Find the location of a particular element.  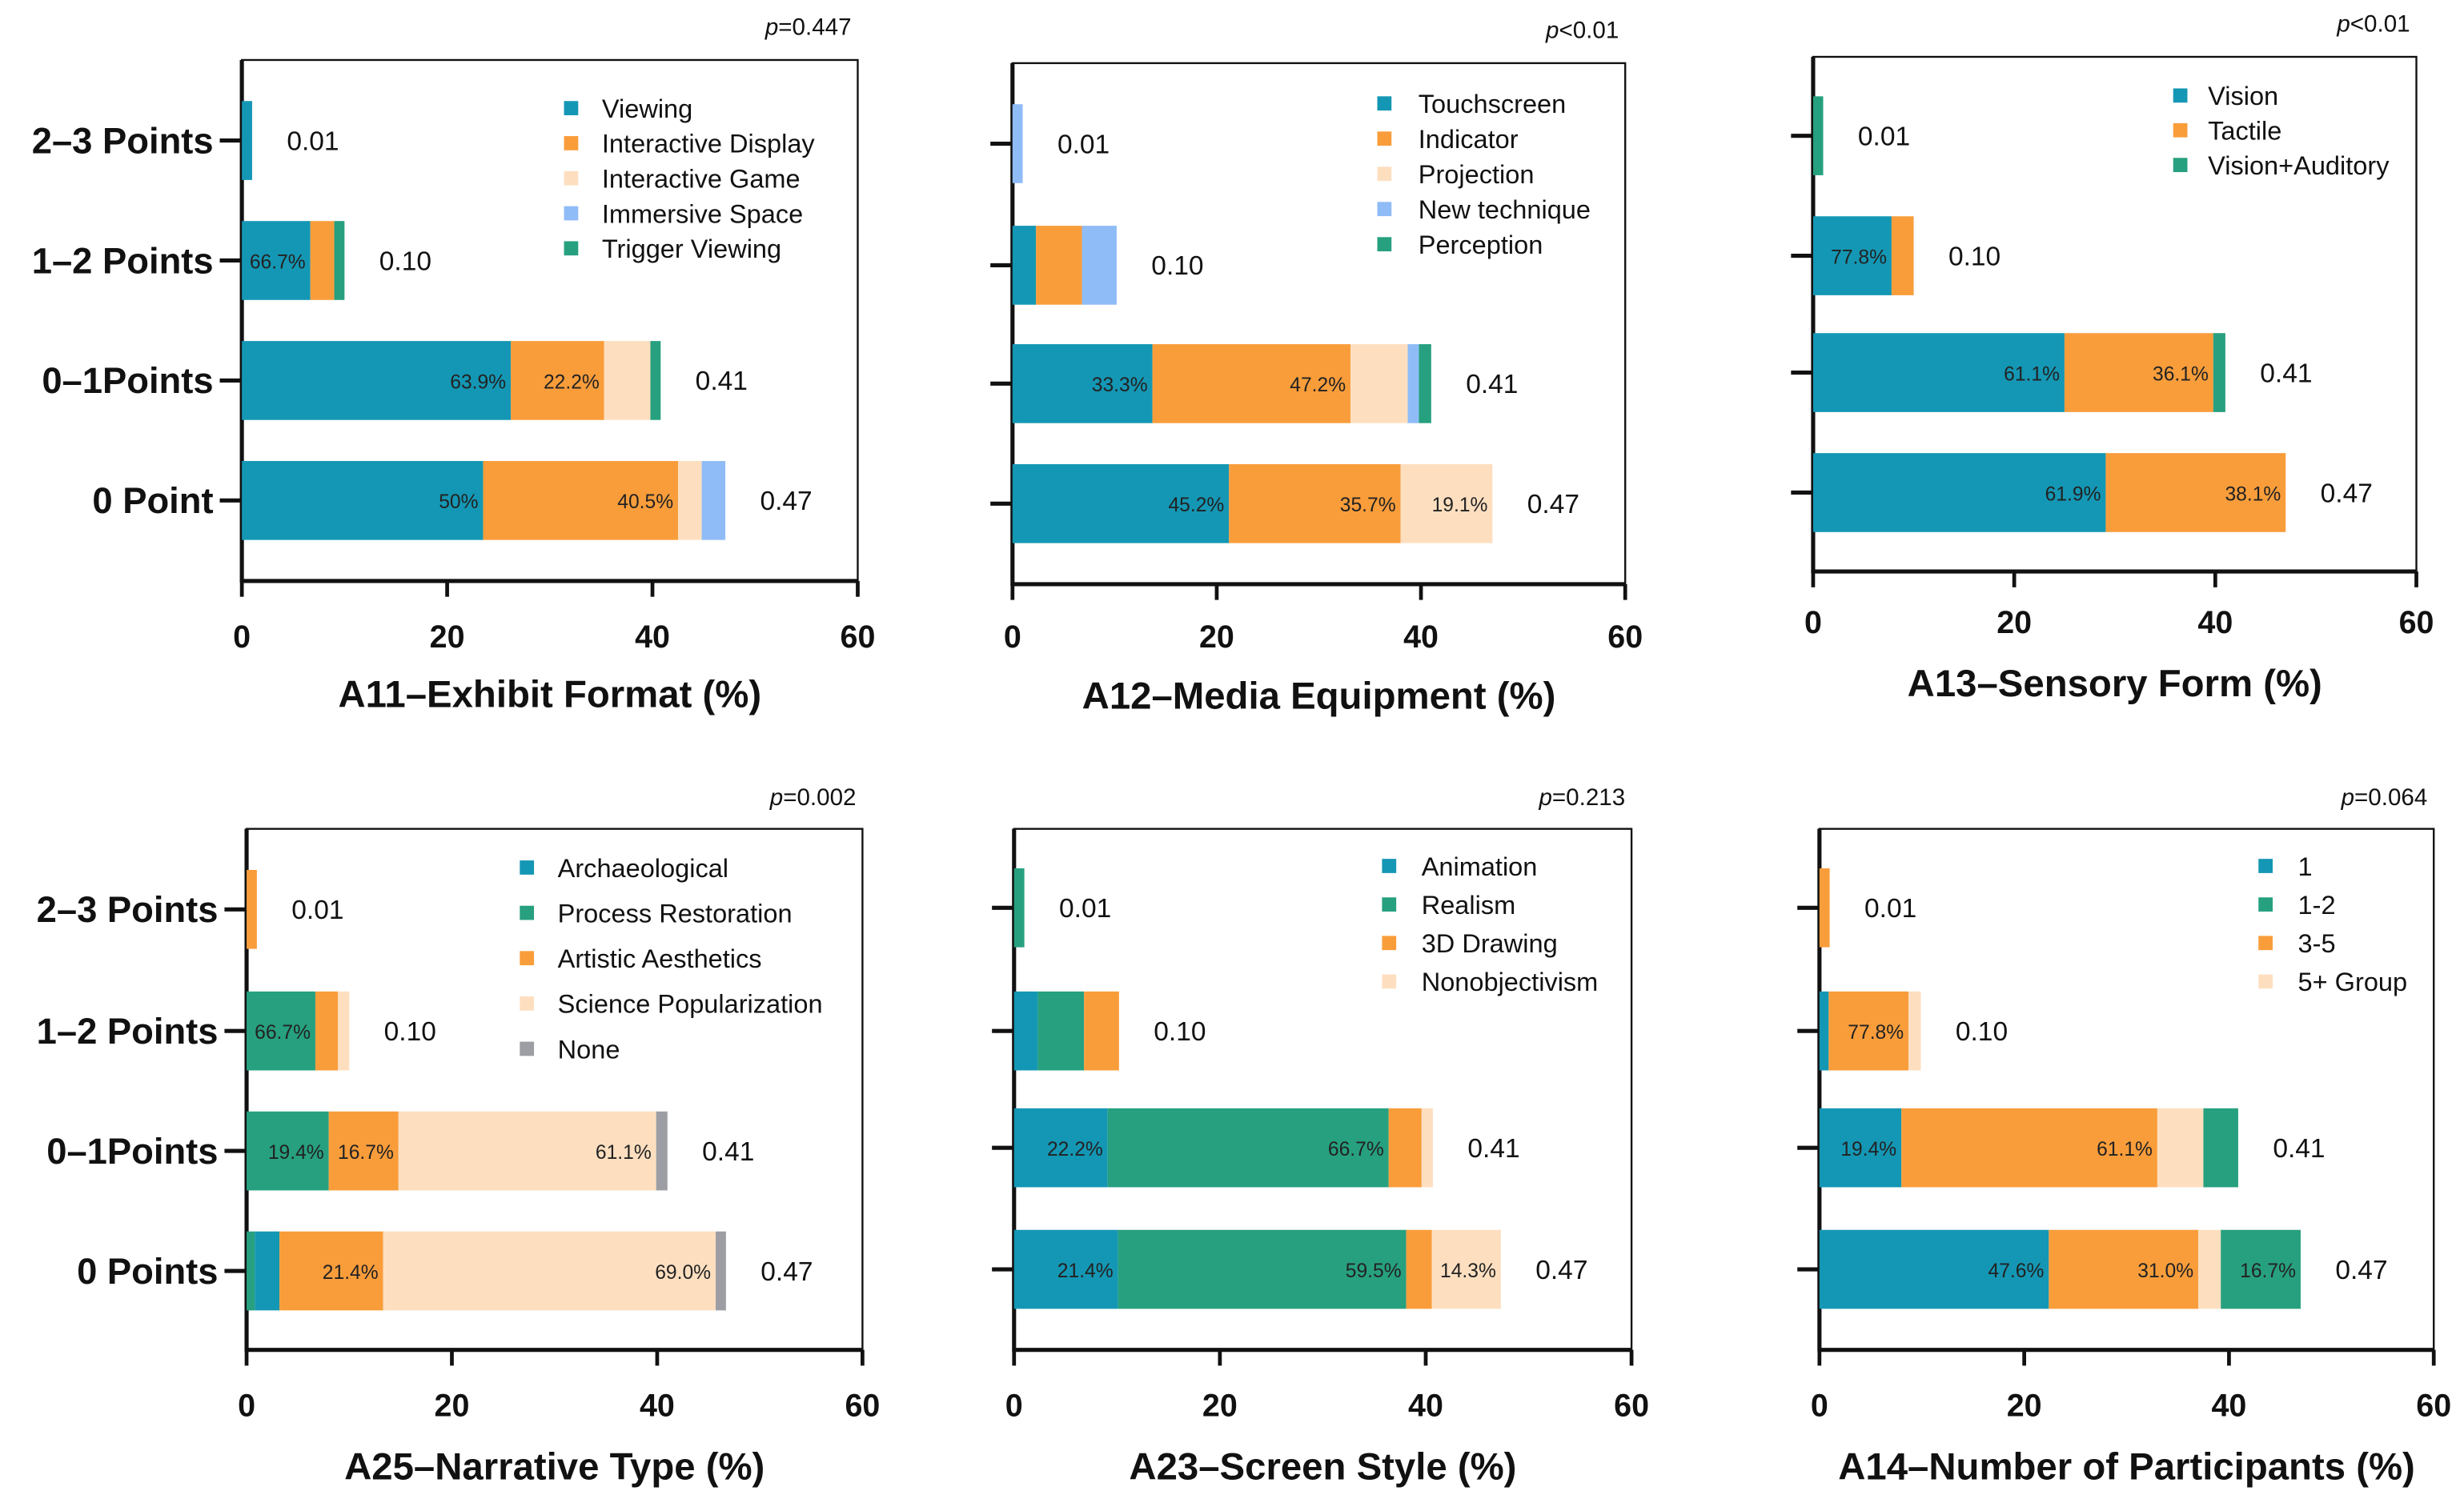

data-label: 77.8% is located at coordinates (1876, 1033).